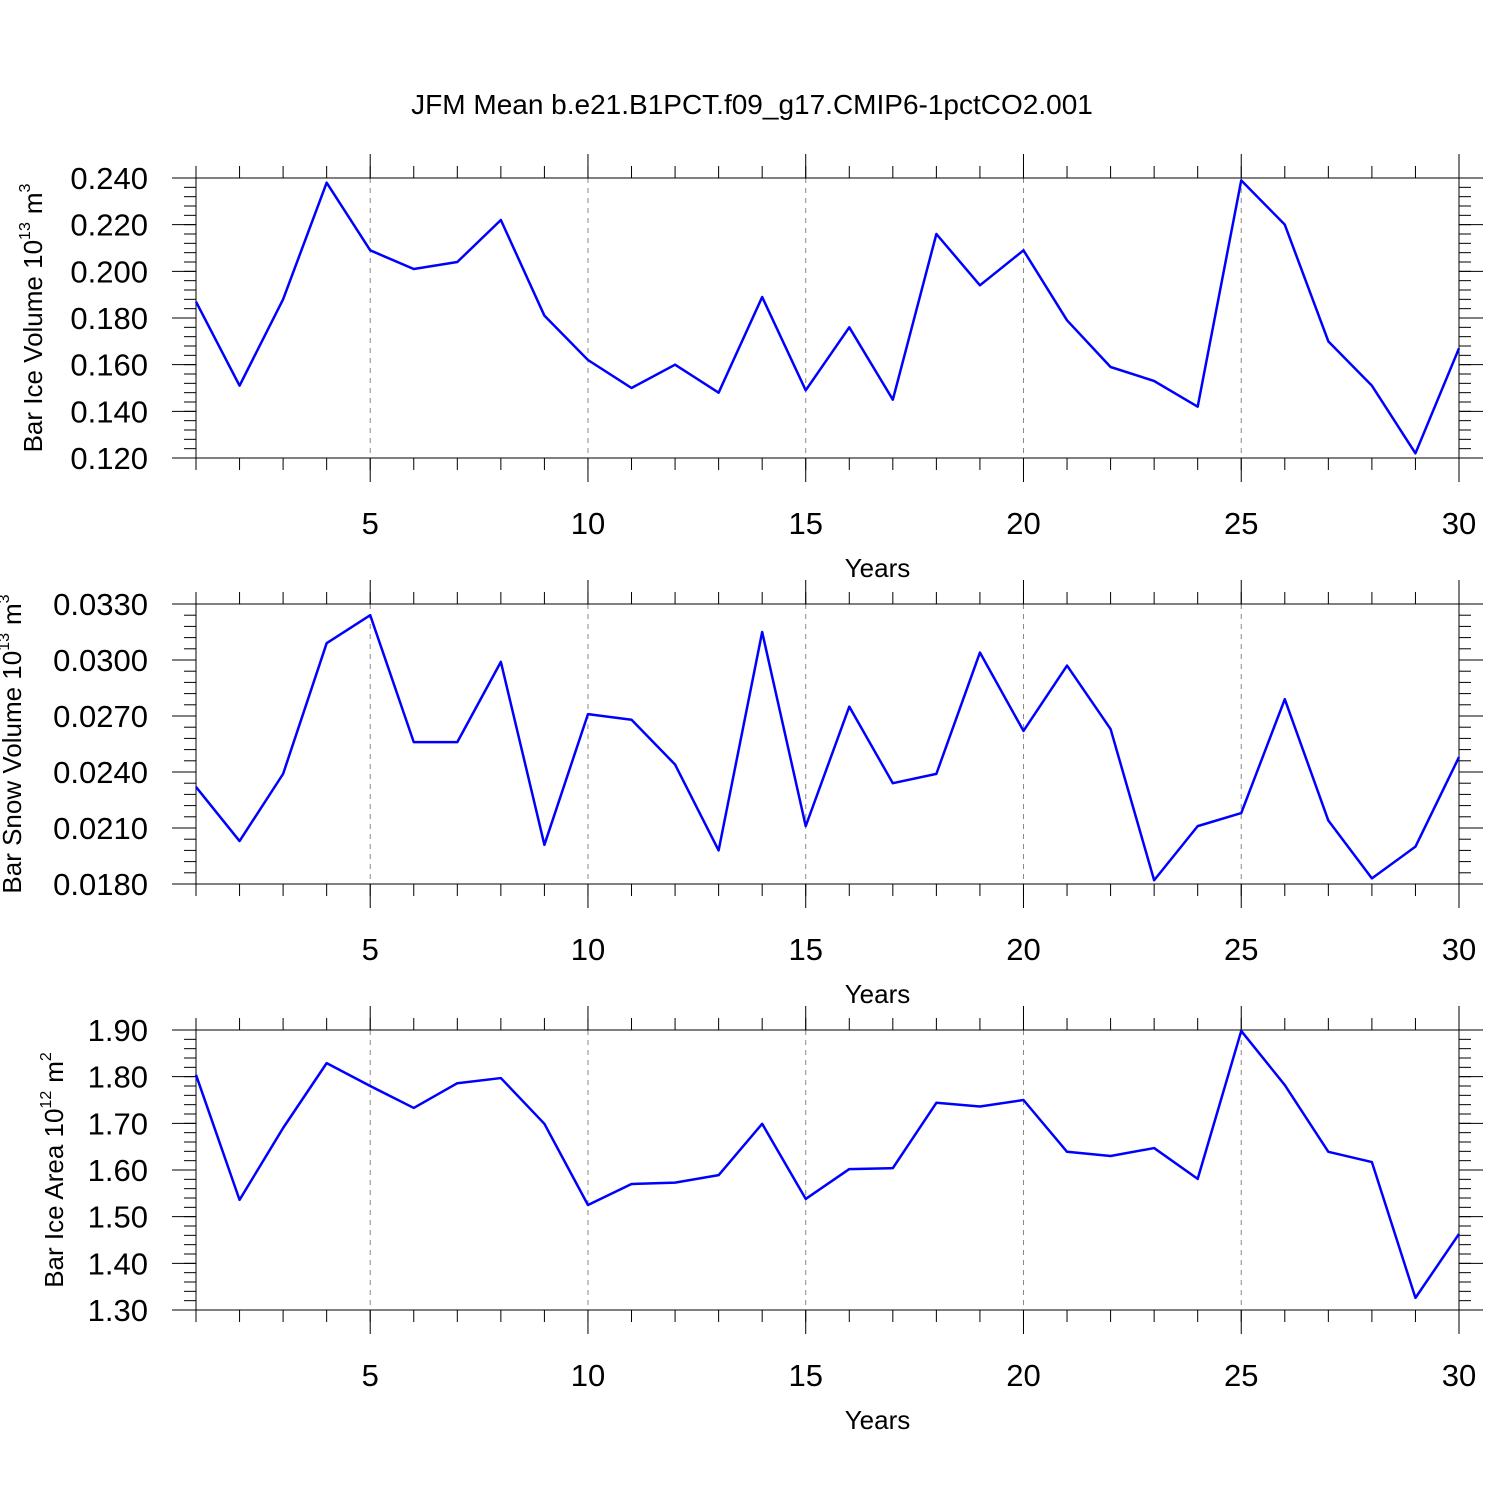  Describe the element at coordinates (118, 1077) in the screenshot. I see `y-tick-label: 1.80` at that location.